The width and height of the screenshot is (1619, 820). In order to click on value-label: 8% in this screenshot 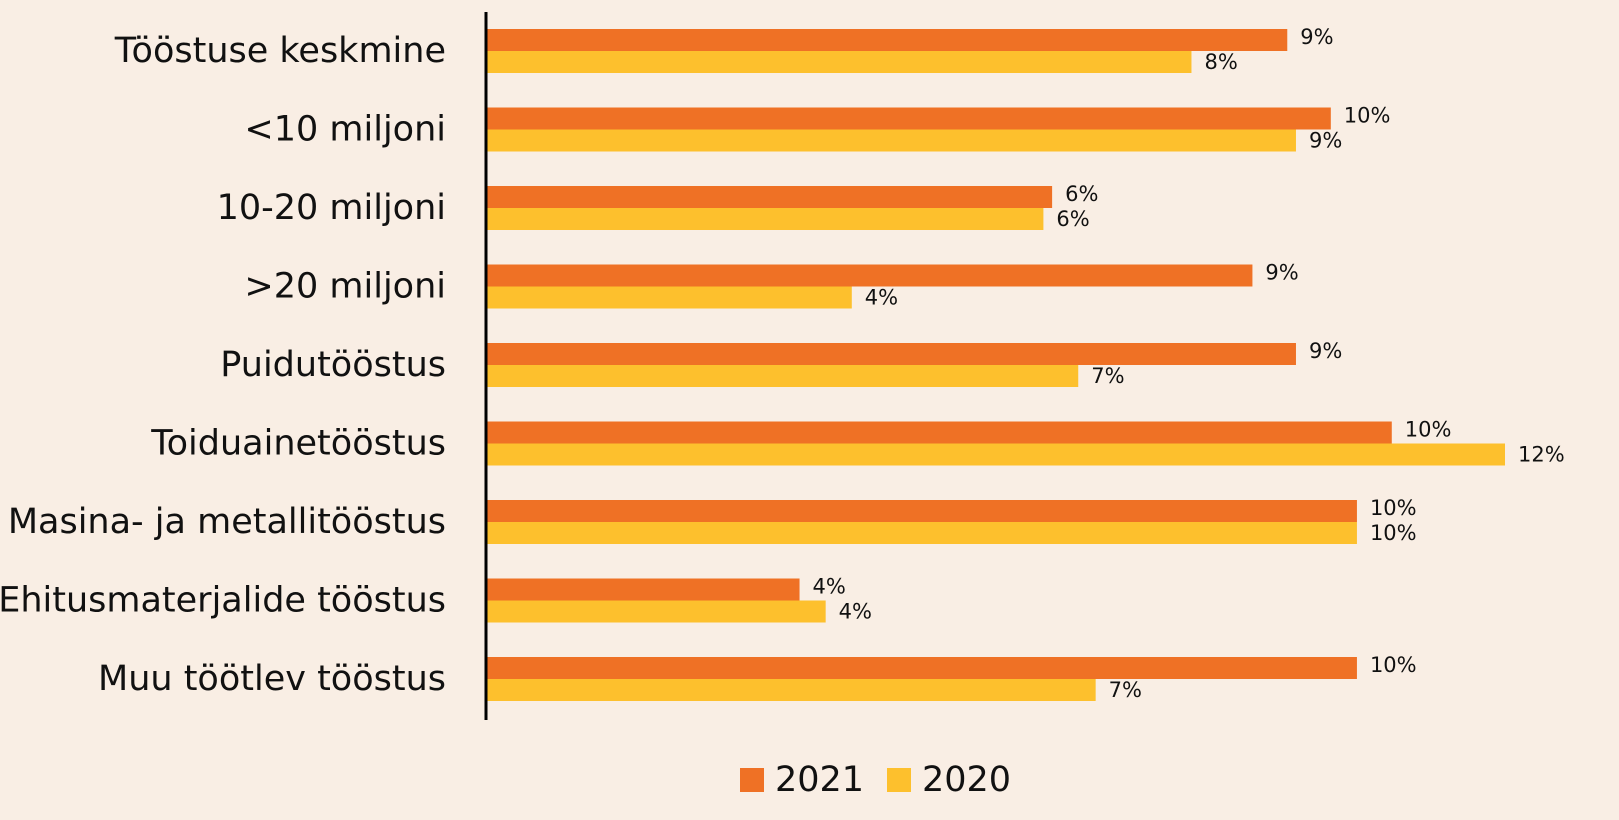, I will do `click(1220, 62)`.